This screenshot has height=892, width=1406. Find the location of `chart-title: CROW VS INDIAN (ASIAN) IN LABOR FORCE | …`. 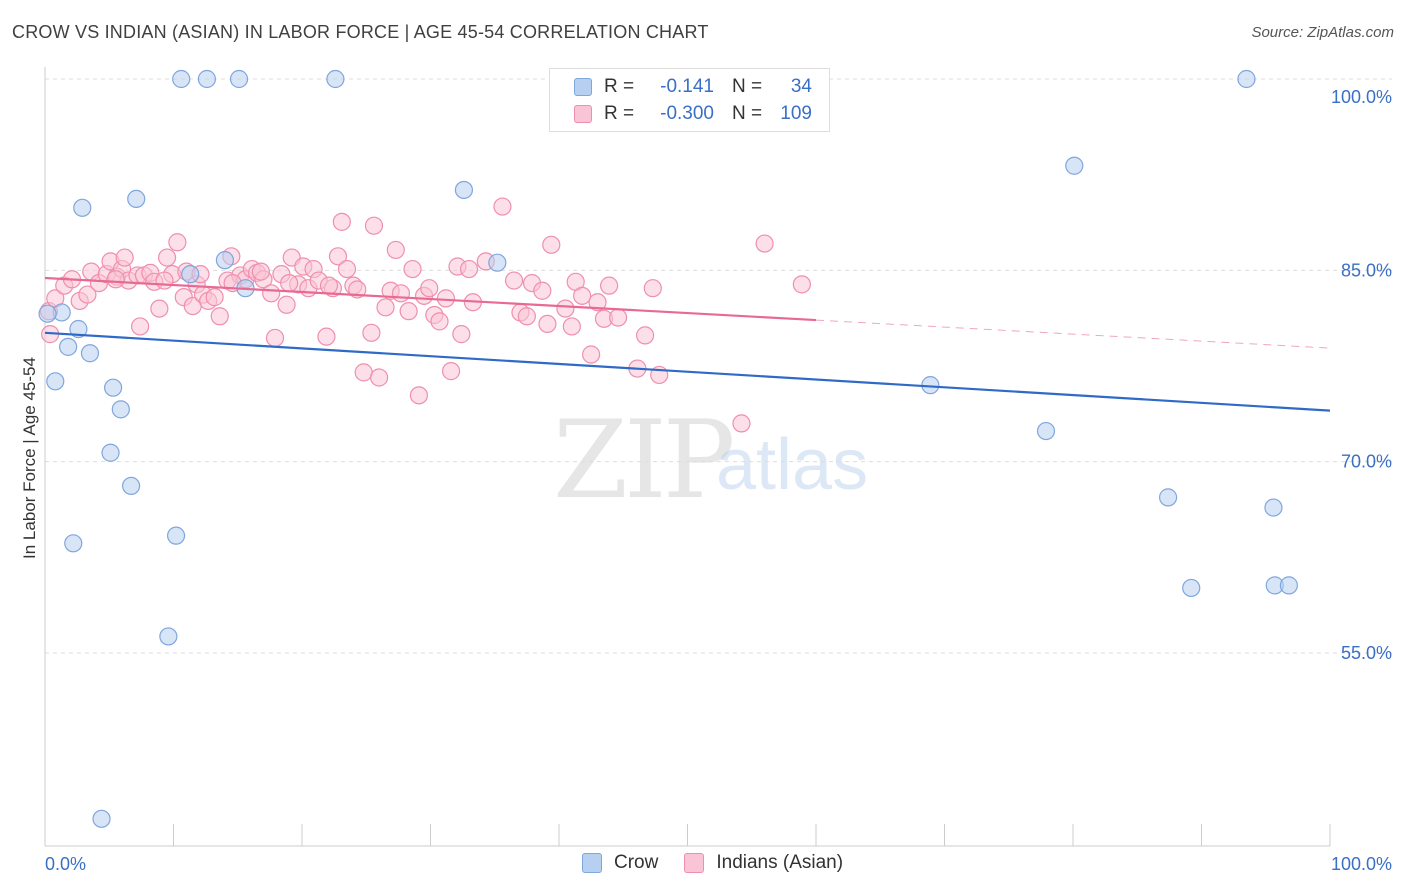

chart-title: CROW VS INDIAN (ASIAN) IN LABOR FORCE | … is located at coordinates (360, 32).